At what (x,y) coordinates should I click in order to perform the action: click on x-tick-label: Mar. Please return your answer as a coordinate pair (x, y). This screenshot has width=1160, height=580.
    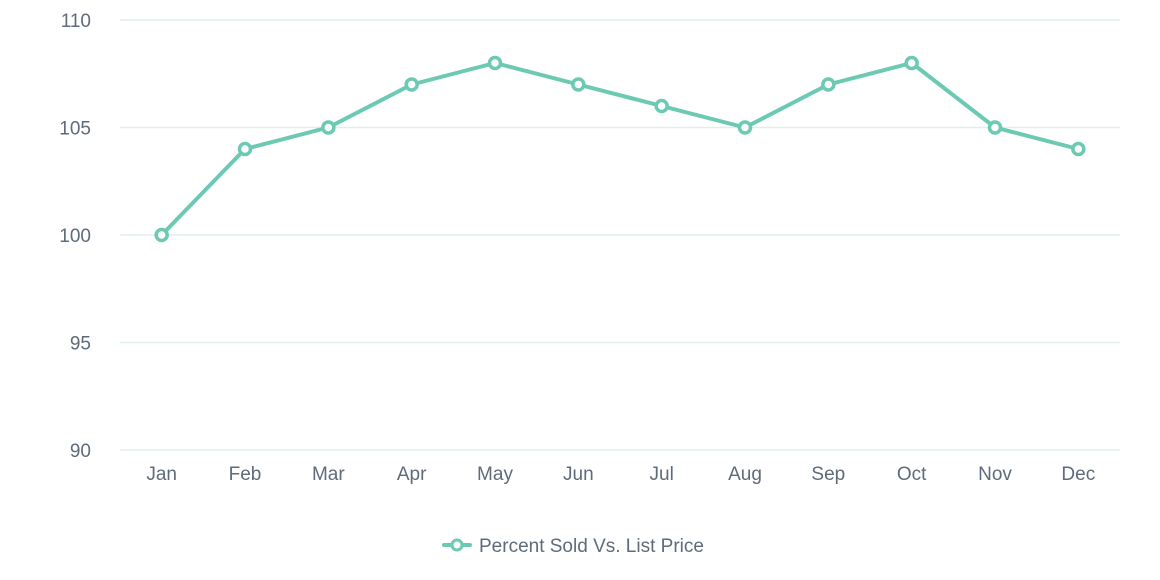
    Looking at the image, I should click on (328, 474).